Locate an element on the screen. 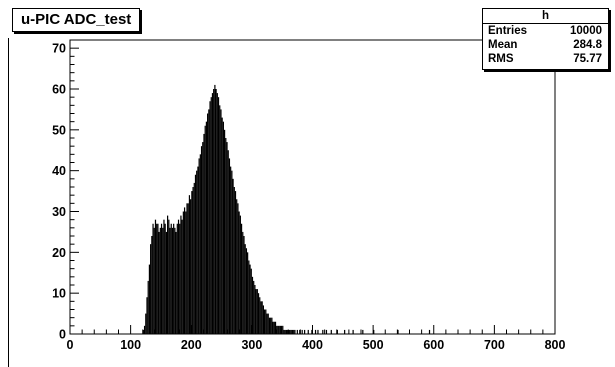 Image resolution: width=615 pixels, height=367 pixels. stats-row-mean: Mean 284.8 is located at coordinates (545, 45).